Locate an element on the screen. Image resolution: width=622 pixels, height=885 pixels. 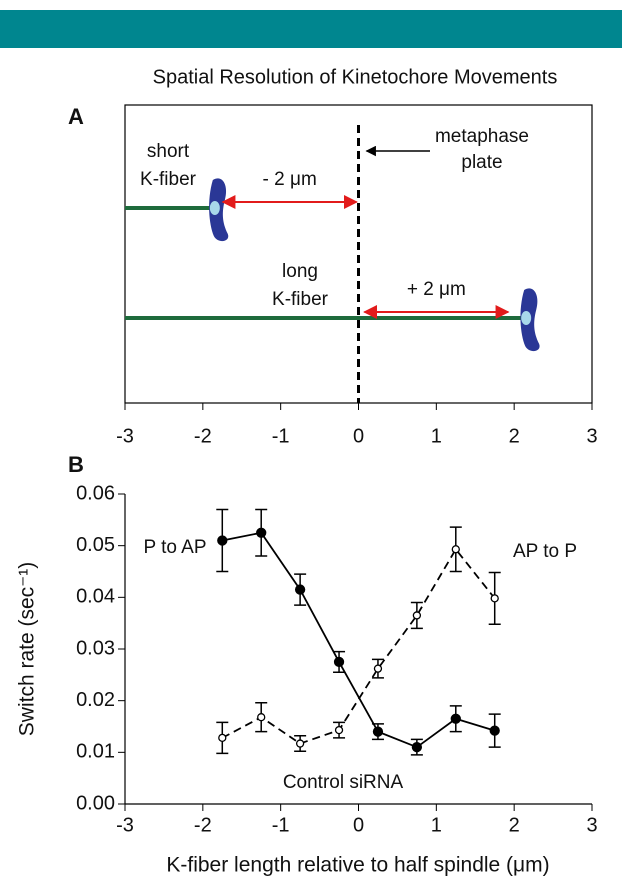
distance-label: + 2 μm is located at coordinates (436, 289).